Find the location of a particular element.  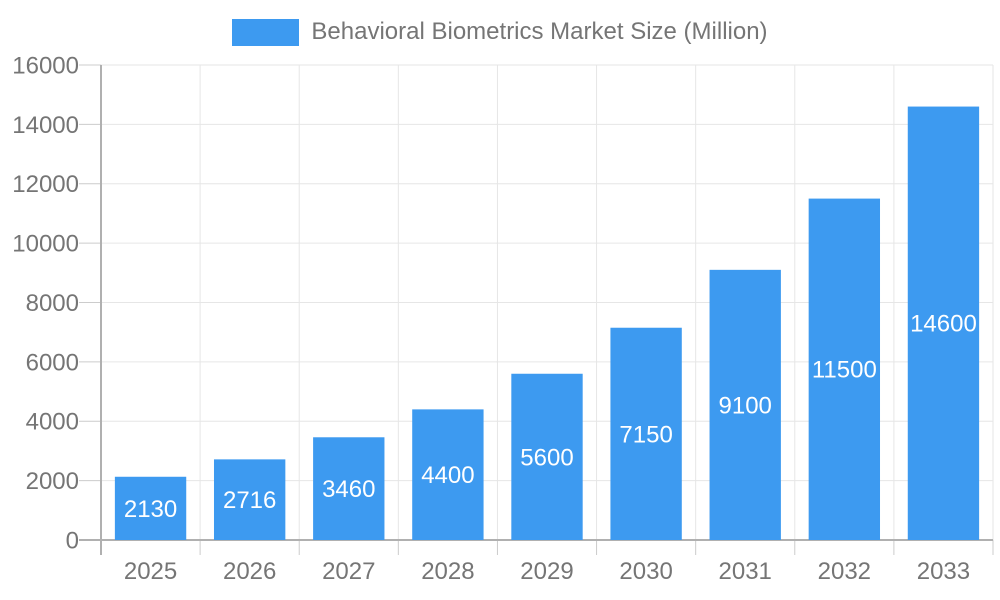

x-tick-label: 2031 is located at coordinates (745, 571).